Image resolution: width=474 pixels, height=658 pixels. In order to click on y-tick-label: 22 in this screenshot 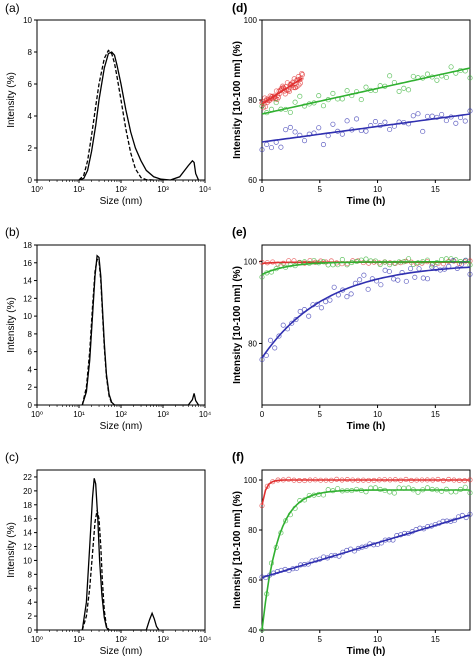, I will do `click(27, 477)`.